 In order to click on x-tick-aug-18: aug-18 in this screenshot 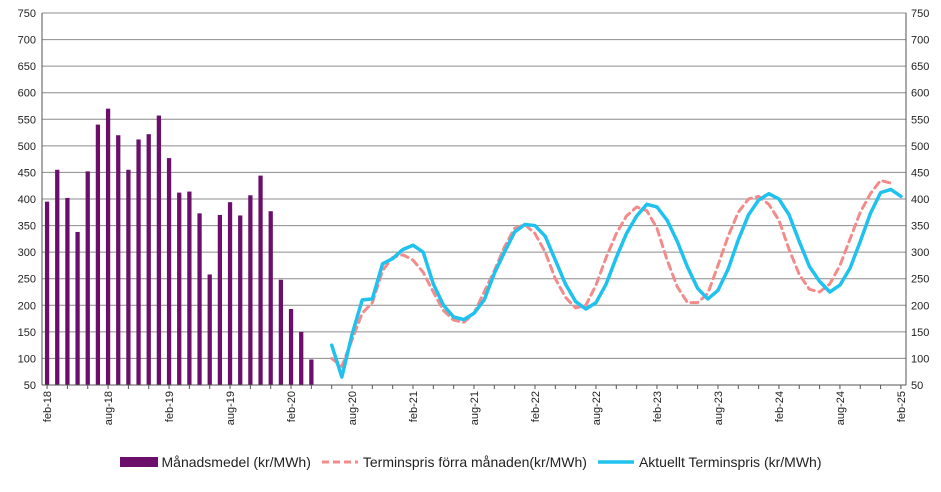, I will do `click(109, 408)`.